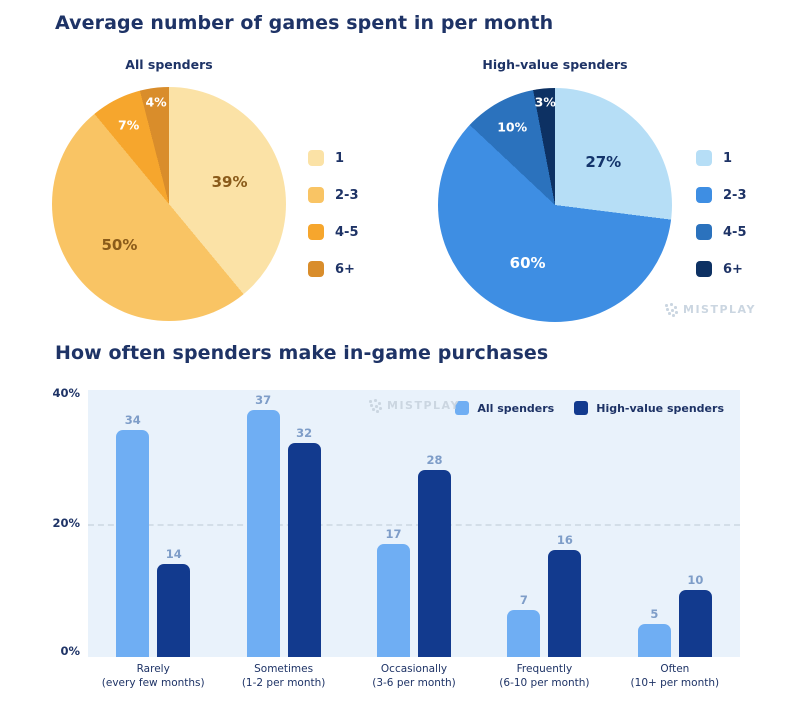 The image size is (786, 705). Describe the element at coordinates (119, 245) in the screenshot. I see `pie-slice-label: 50%` at that location.